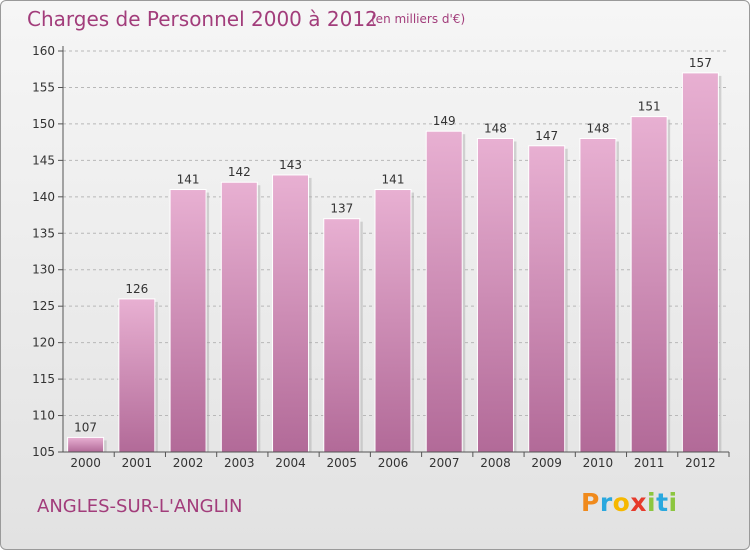  I want to click on bar-value-label: 147, so click(546, 136).